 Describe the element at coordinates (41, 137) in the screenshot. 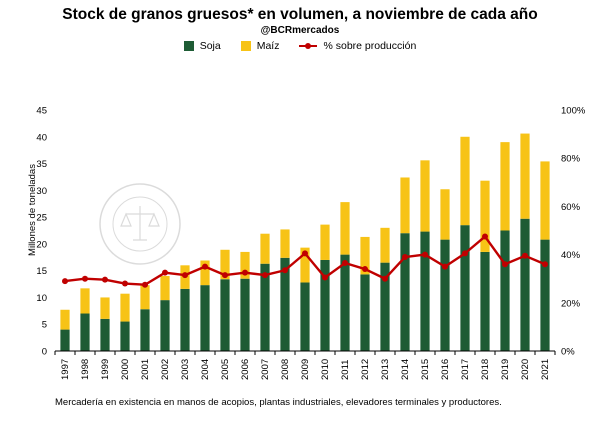

I see `y-tick-label: 40` at that location.